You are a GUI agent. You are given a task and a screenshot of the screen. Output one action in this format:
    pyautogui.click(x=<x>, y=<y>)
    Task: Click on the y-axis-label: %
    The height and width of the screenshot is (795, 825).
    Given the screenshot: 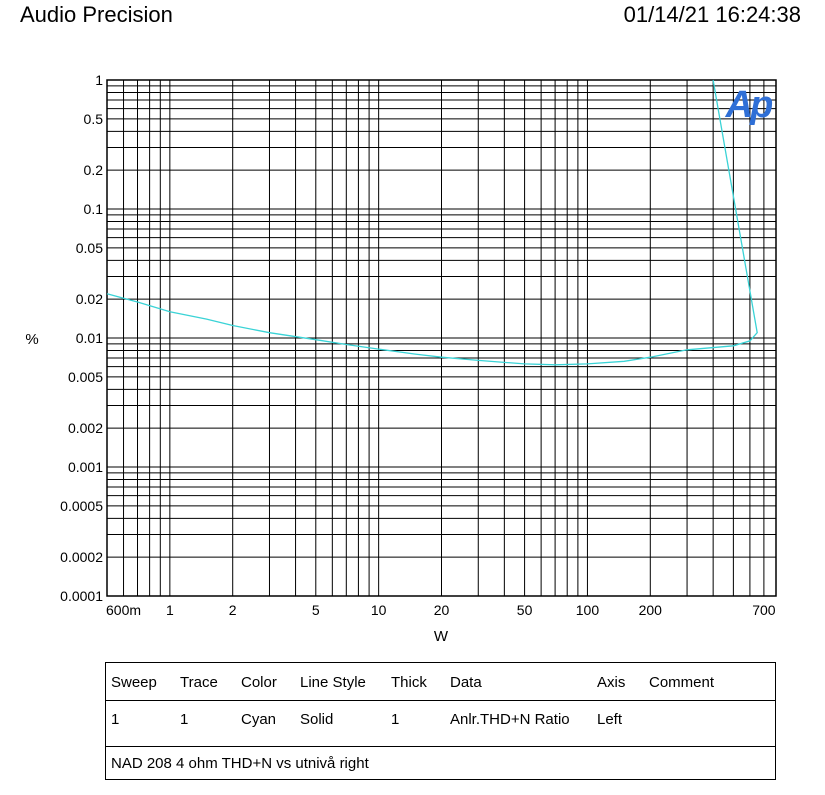 What is the action you would take?
    pyautogui.click(x=31, y=339)
    